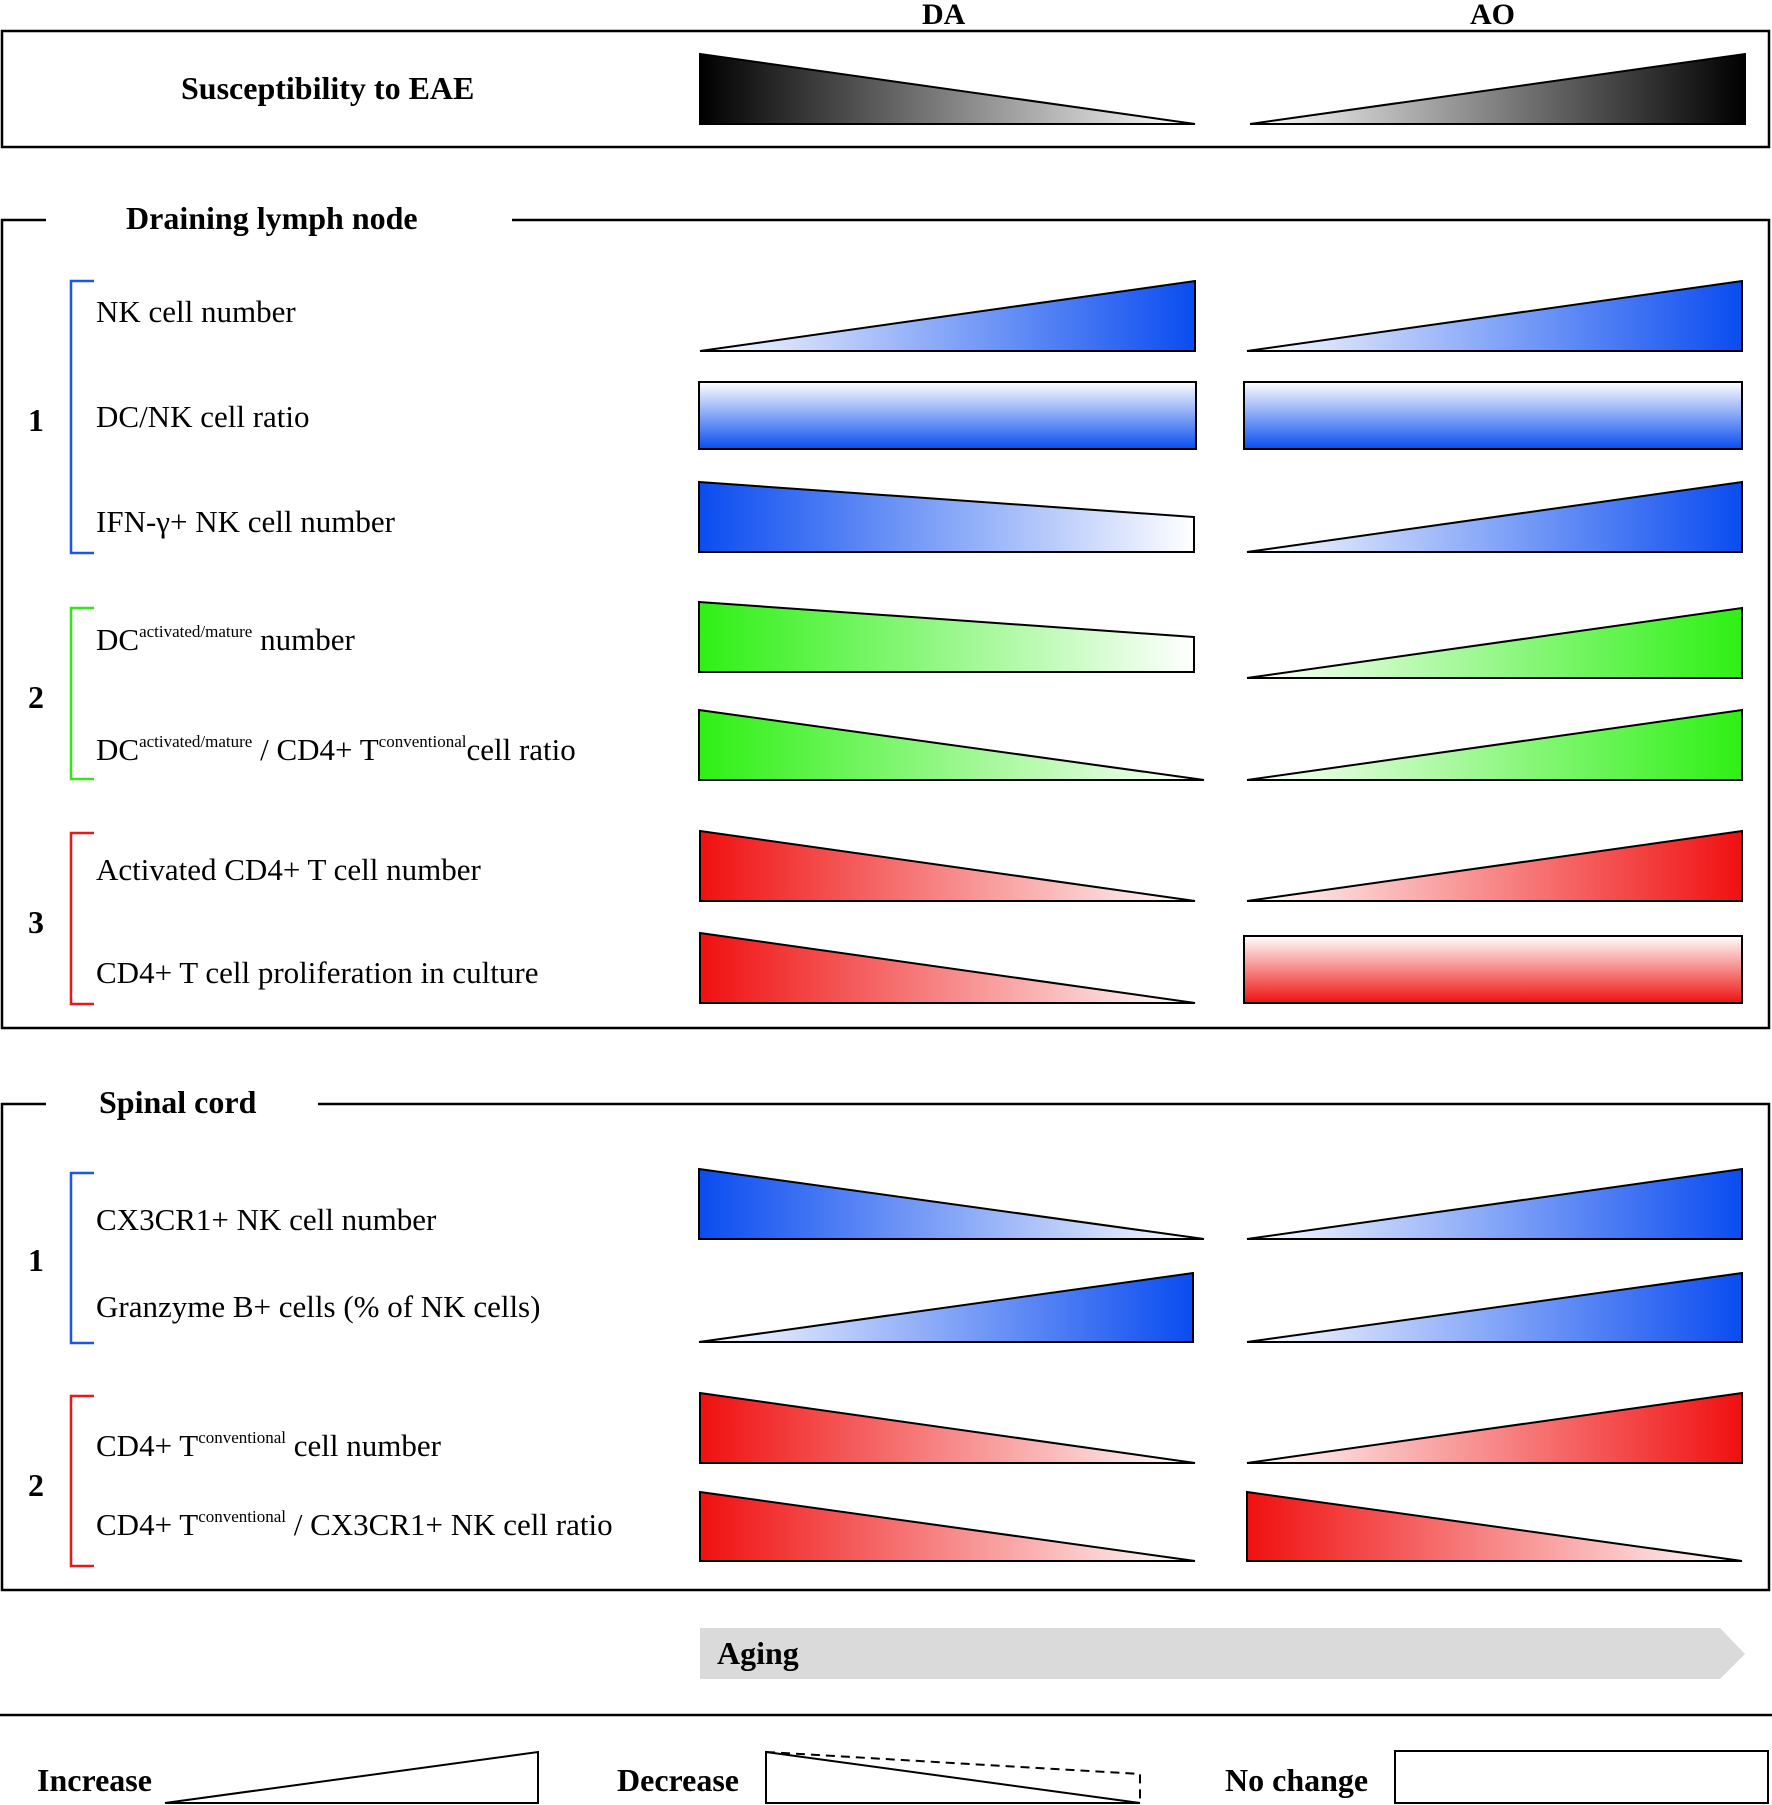  Describe the element at coordinates (1494, 1203) in the screenshot. I see `cx3cr1-nk-number-ao-increase-shape` at that location.